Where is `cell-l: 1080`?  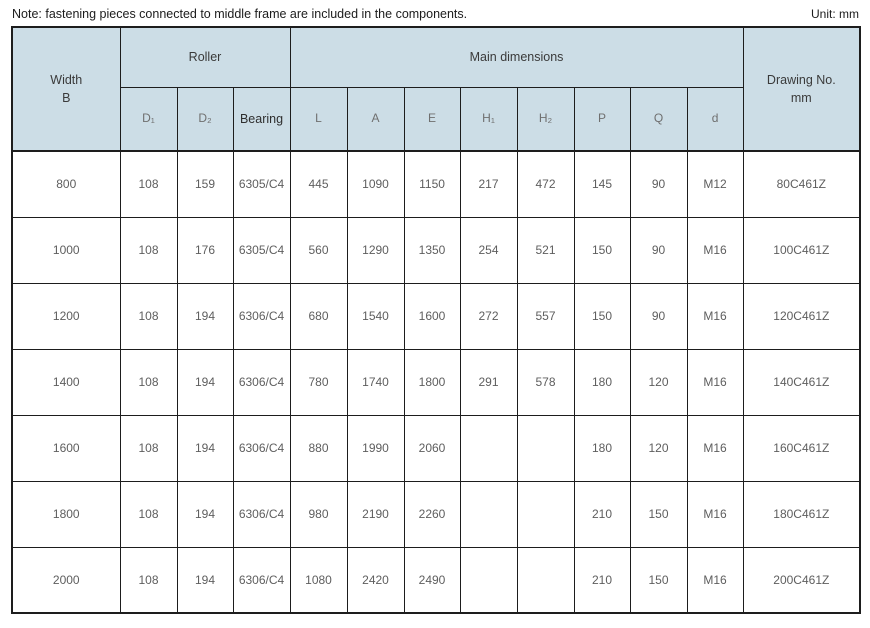
cell-l: 1080 is located at coordinates (318, 580).